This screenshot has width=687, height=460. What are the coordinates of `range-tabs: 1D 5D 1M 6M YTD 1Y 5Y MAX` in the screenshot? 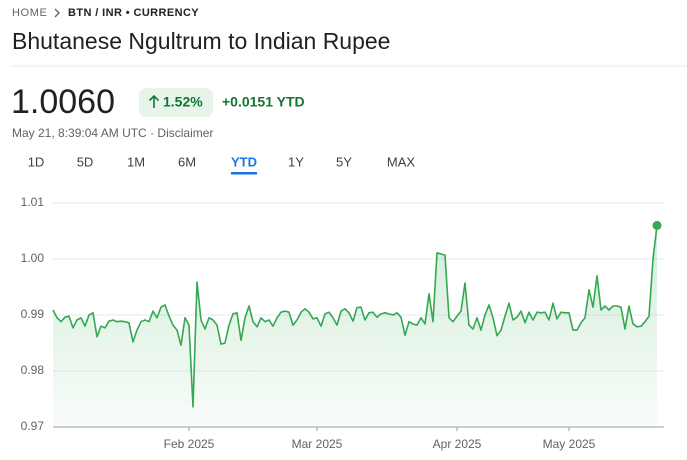 It's located at (222, 164).